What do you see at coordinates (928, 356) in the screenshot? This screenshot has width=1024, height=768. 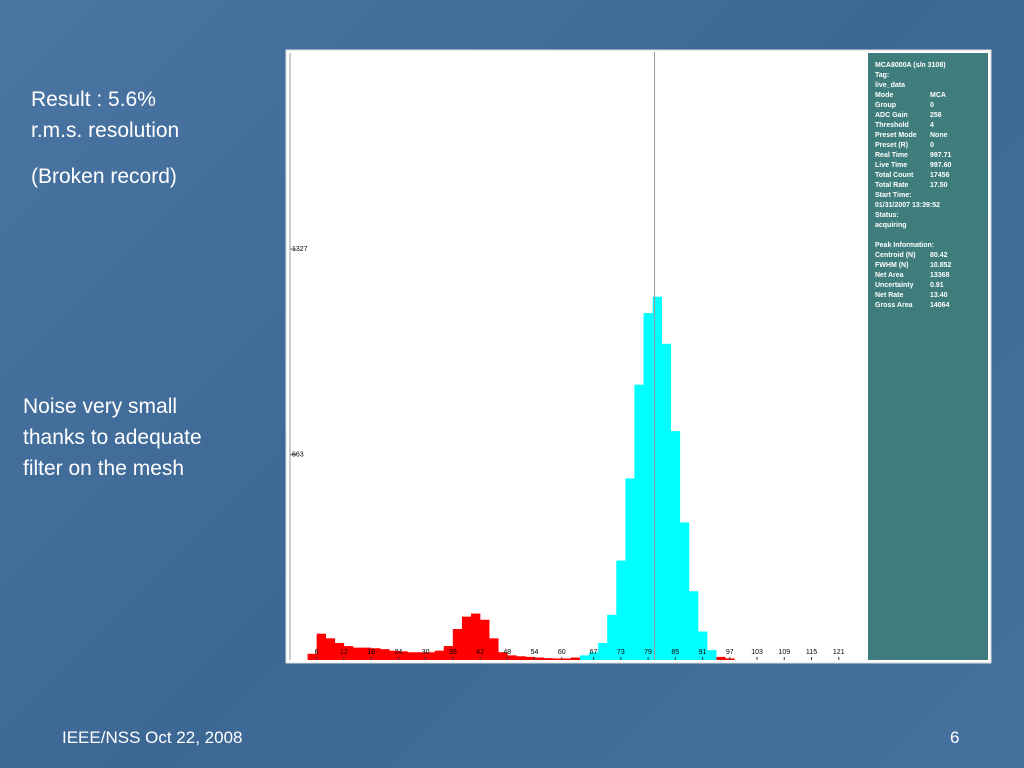 I see `info-panel` at bounding box center [928, 356].